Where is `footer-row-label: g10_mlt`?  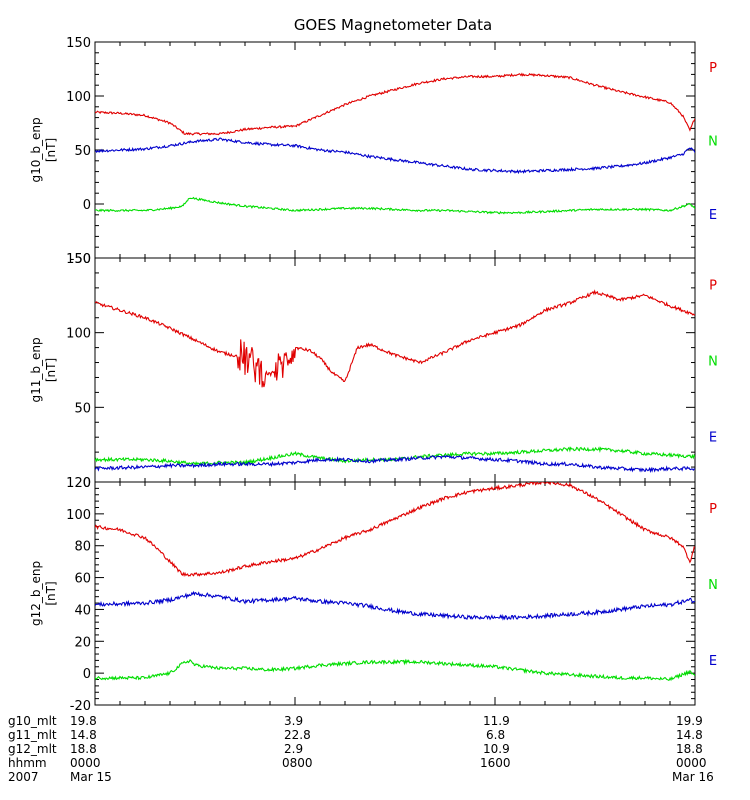 footer-row-label: g10_mlt is located at coordinates (32, 721).